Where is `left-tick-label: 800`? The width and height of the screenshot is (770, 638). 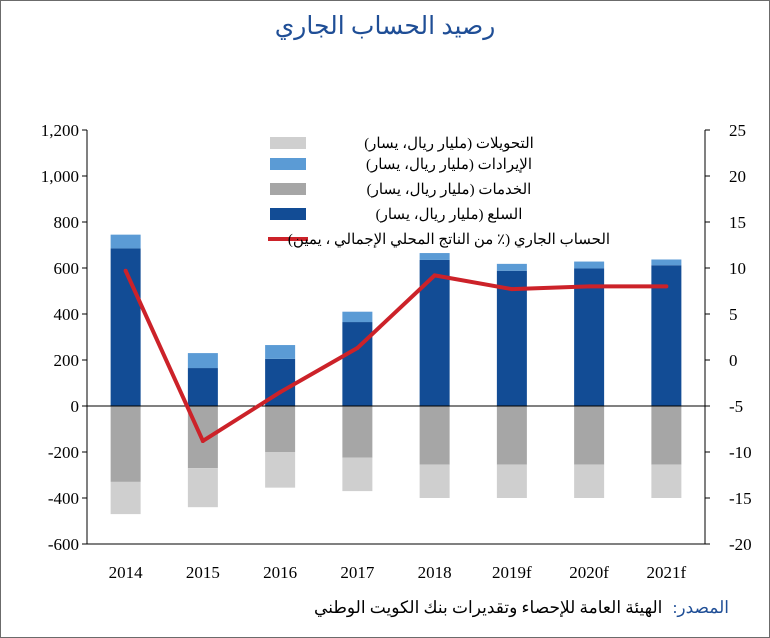
left-tick-label: 800 is located at coordinates (67, 222).